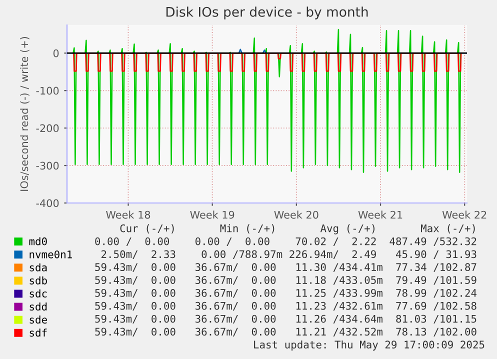 Image resolution: width=497 pixels, height=359 pixels. What do you see at coordinates (47, 166) in the screenshot?
I see `y-tick-label: -300` at bounding box center [47, 166].